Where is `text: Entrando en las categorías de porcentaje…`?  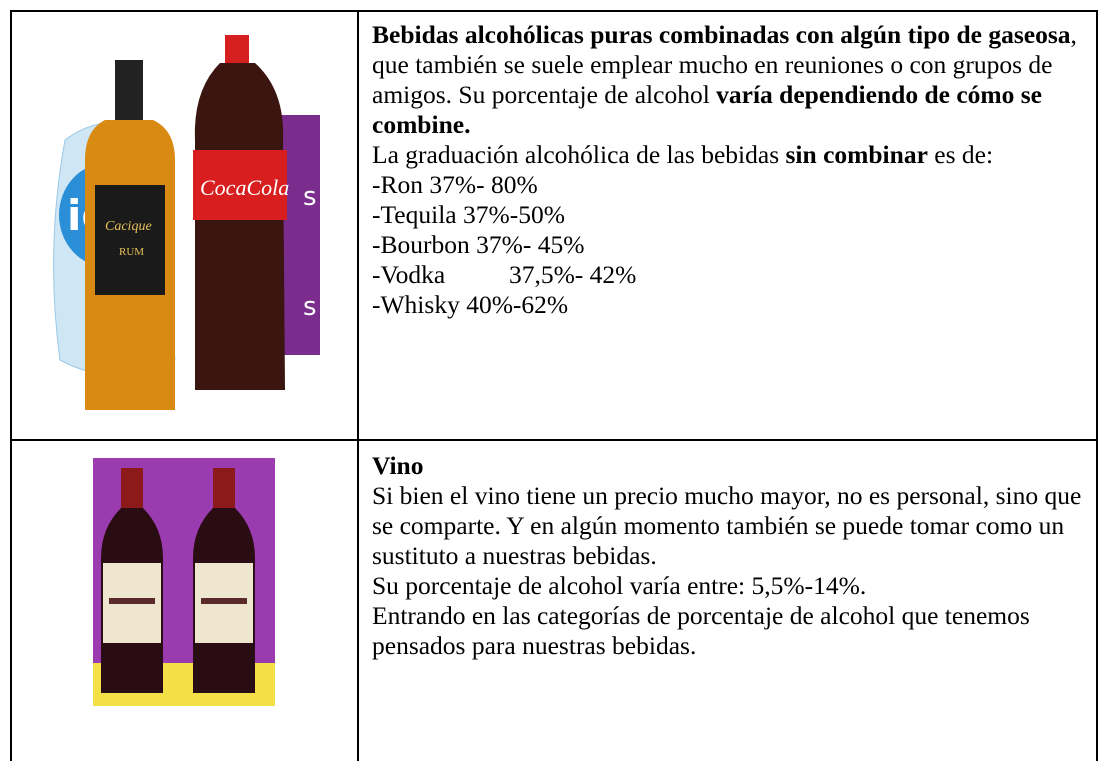
text: Entrando en las categorías de porcentaje… is located at coordinates (704, 630).